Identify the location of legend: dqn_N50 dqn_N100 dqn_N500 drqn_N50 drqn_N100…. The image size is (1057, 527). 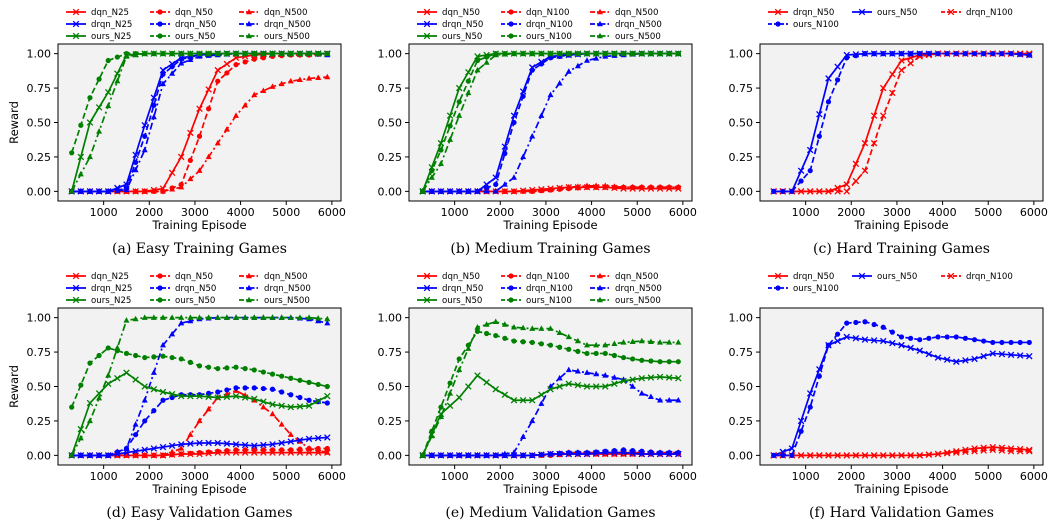
(539, 289).